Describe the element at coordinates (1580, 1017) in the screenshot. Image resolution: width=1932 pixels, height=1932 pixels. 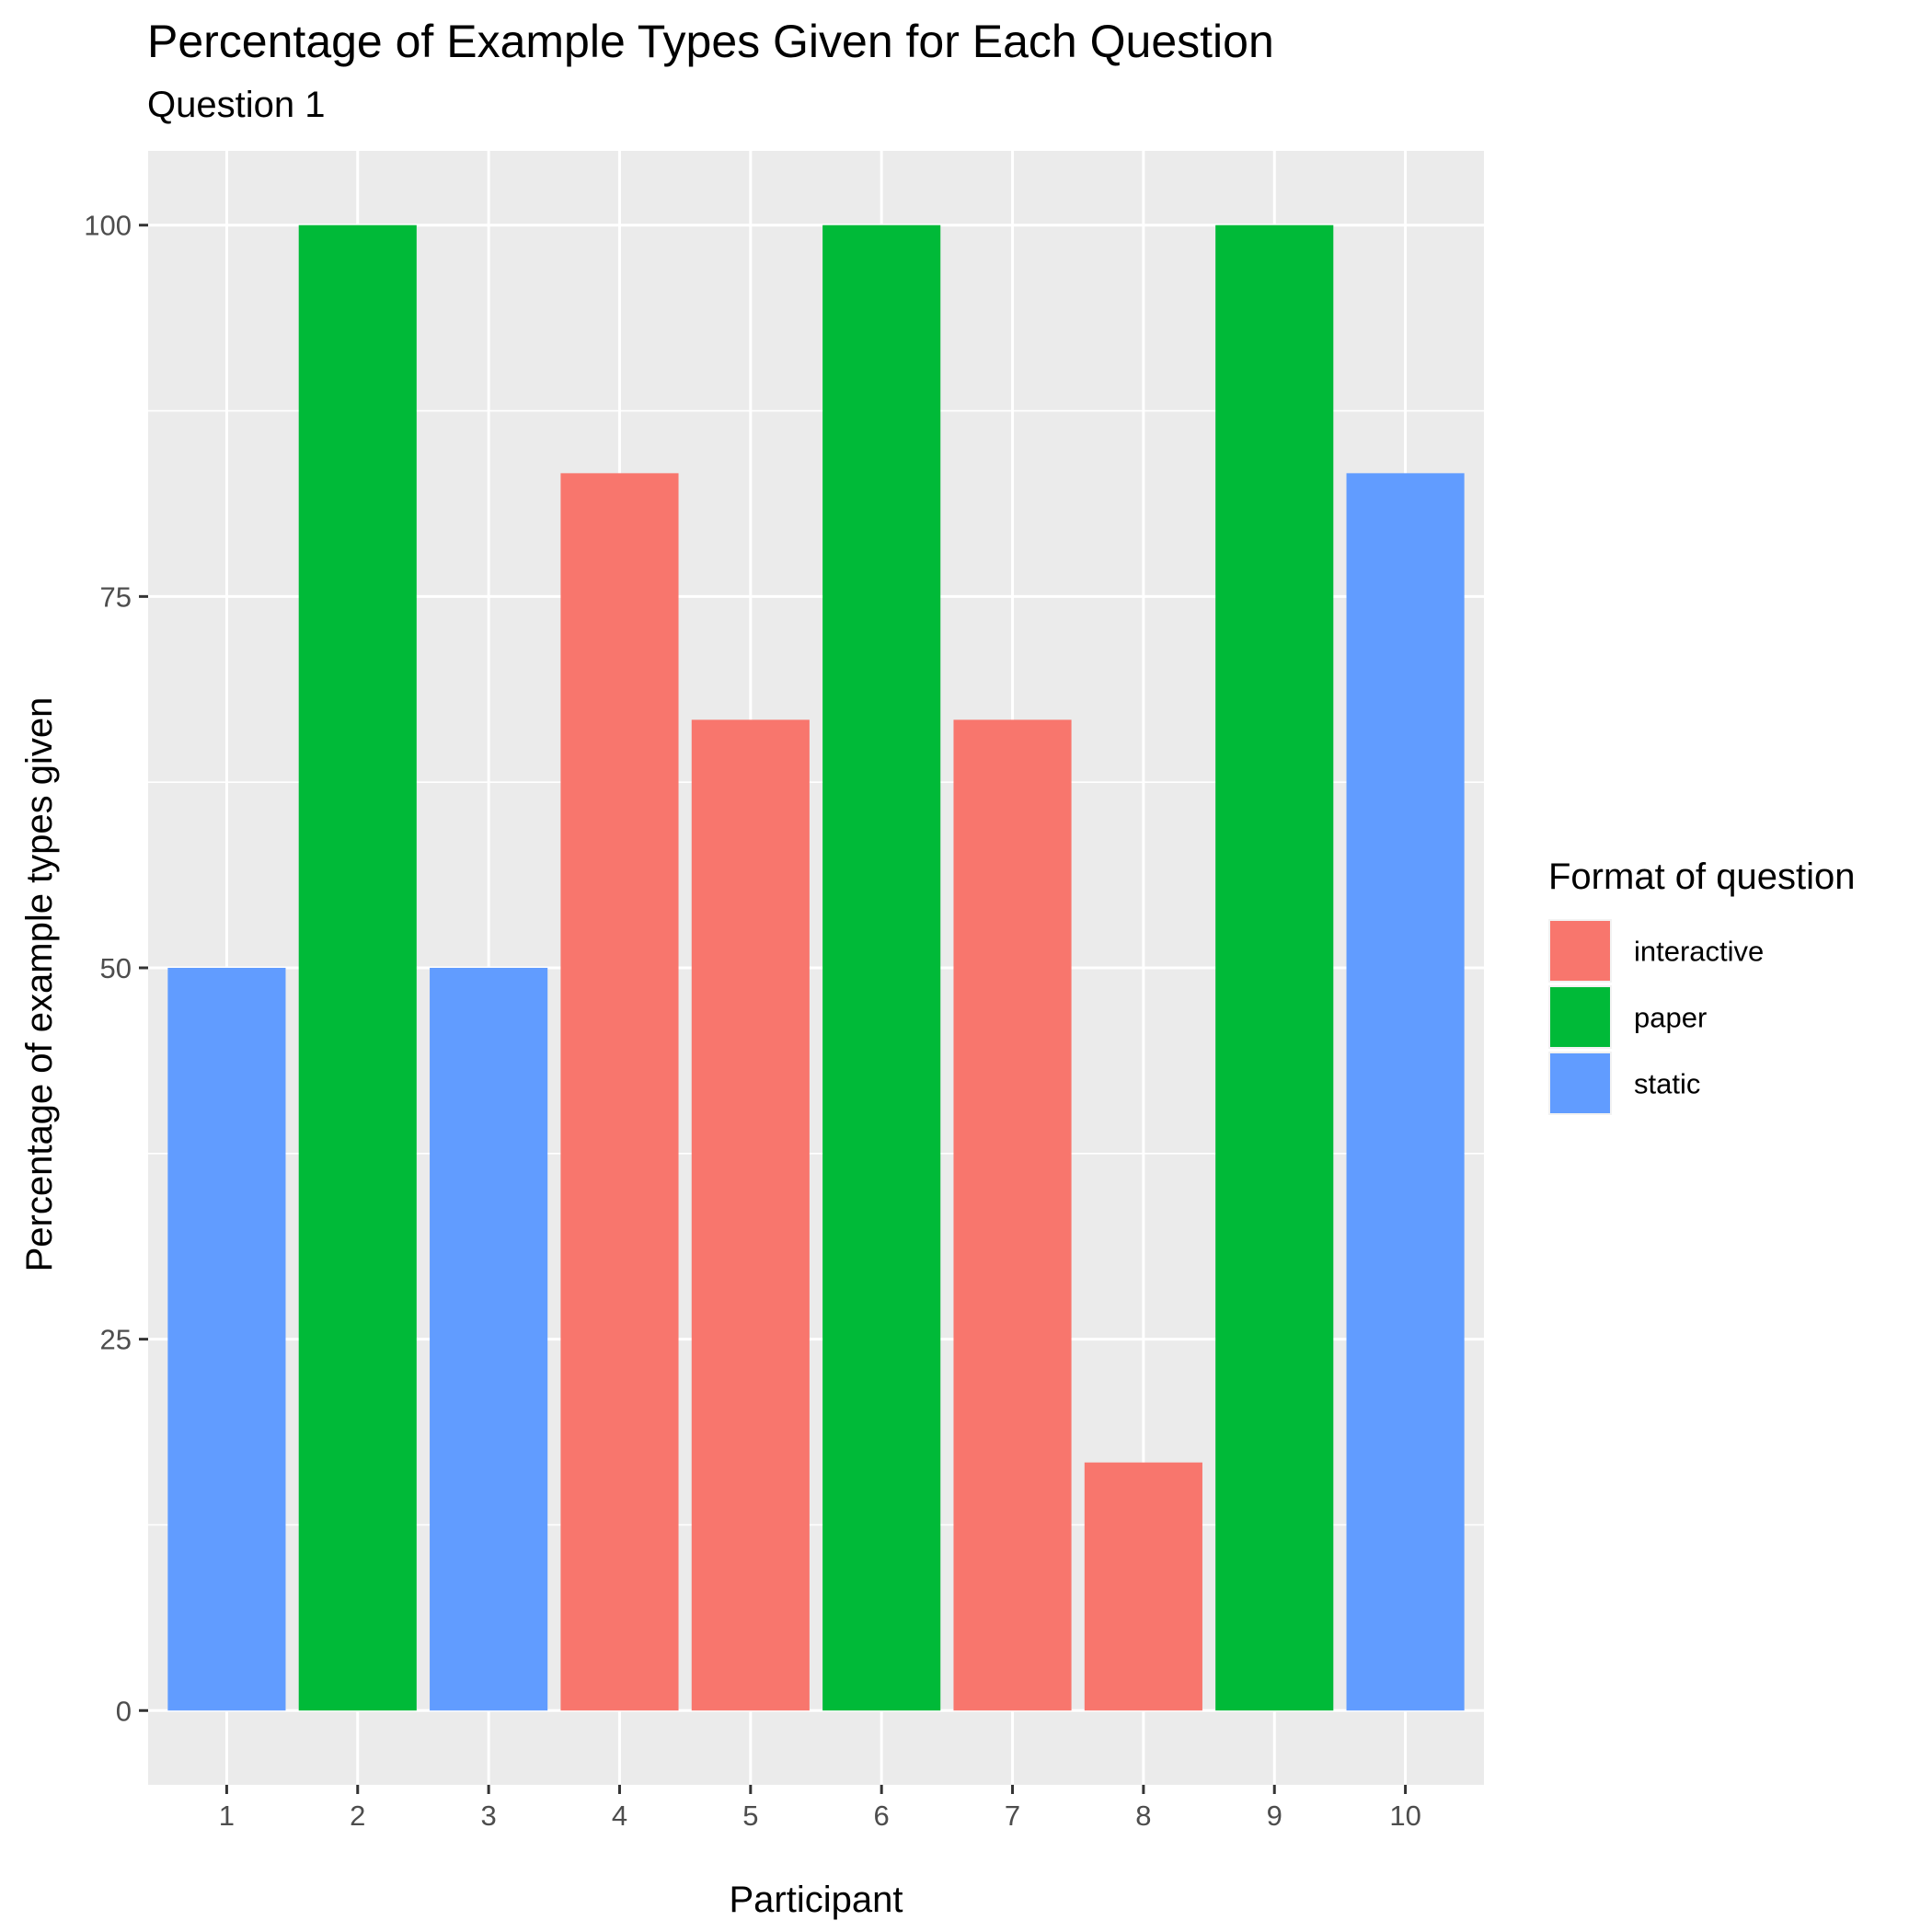
I see `legend-swatch-paper` at that location.